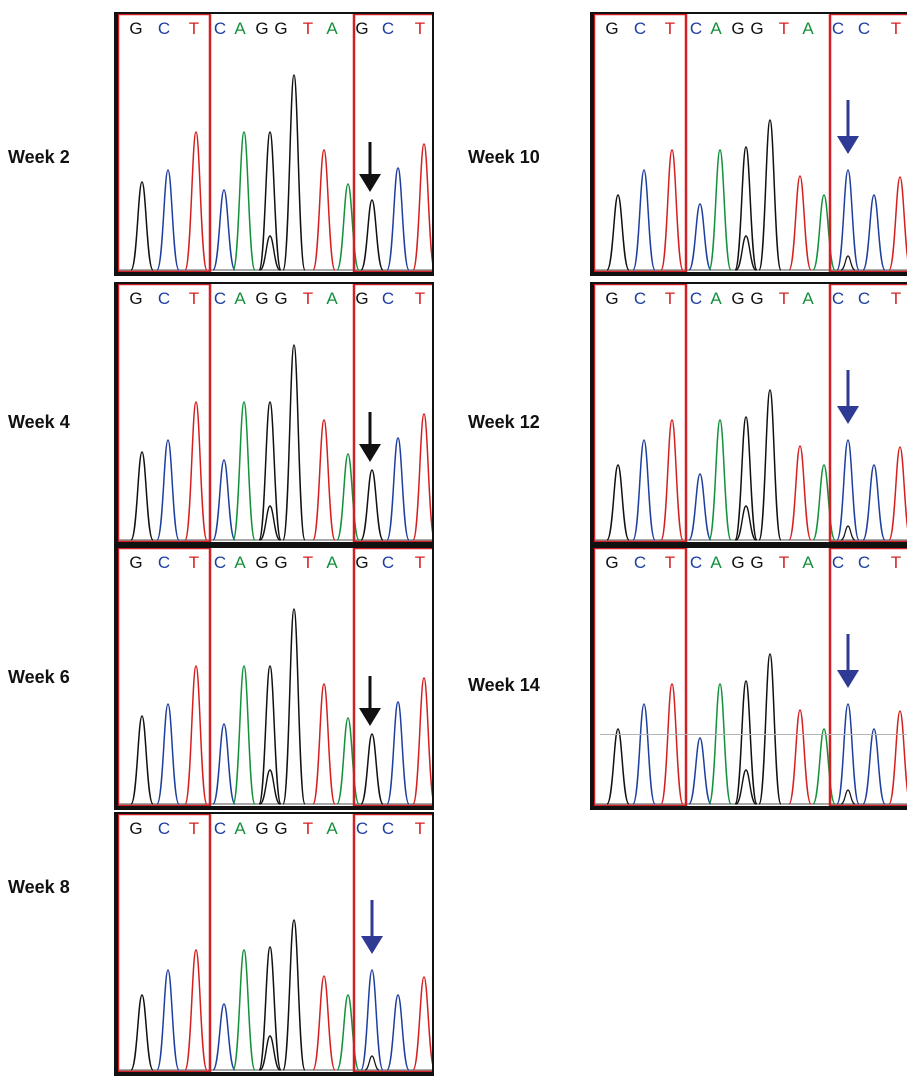  Describe the element at coordinates (39, 677) in the screenshot. I see `week-label: Week 6` at that location.